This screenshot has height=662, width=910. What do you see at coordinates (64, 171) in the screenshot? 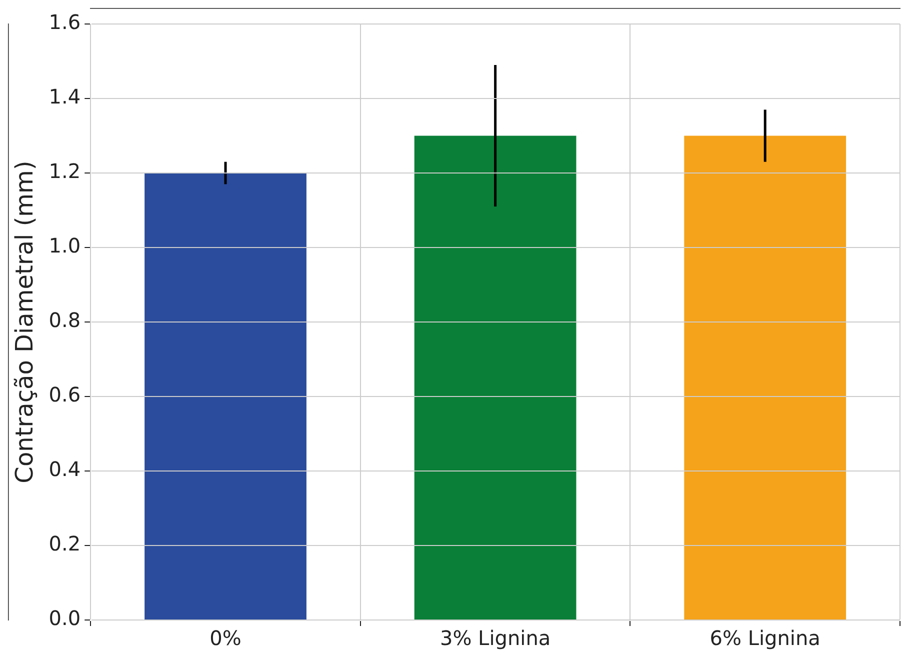
I see `y-tick-label: 1.2` at bounding box center [64, 171].